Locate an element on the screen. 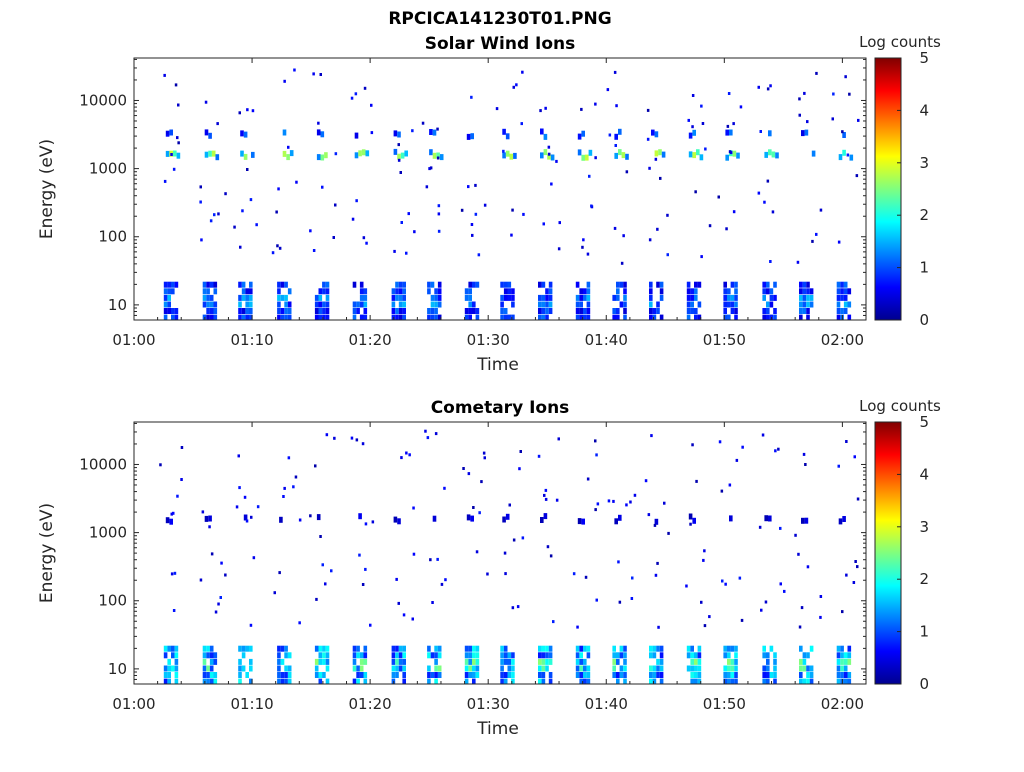  y-tick-label: 10000 is located at coordinates (103, 464).